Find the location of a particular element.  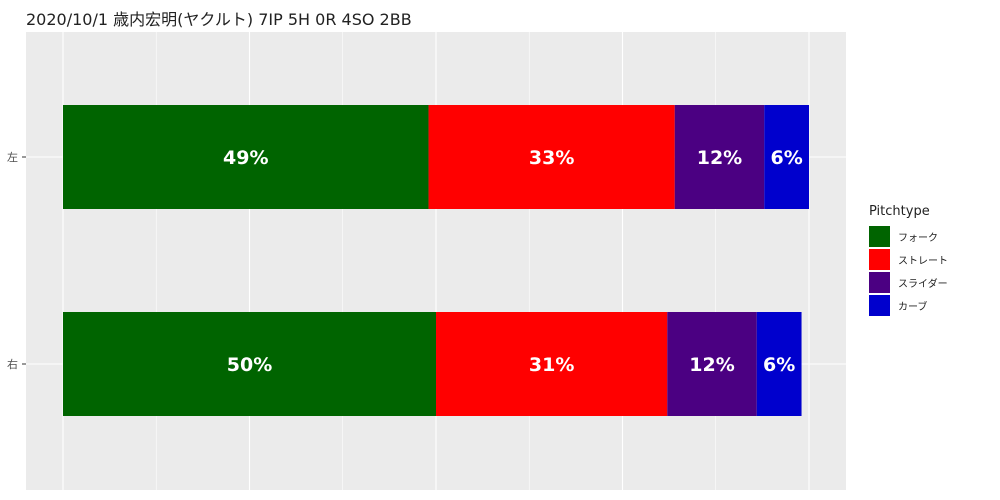

legend-item: スライダー is located at coordinates (908, 282).